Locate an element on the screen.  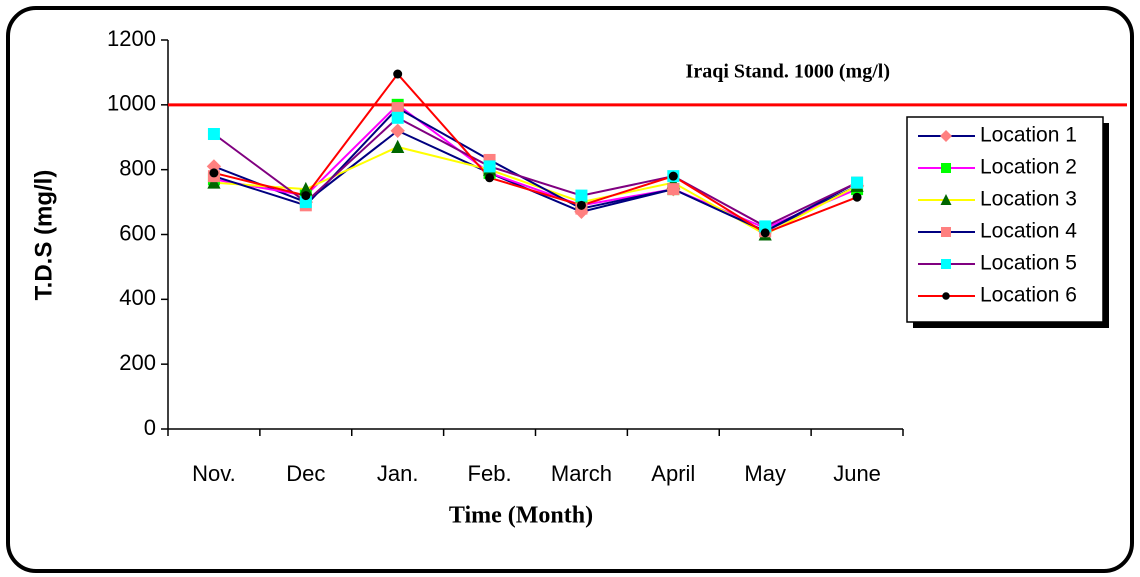
x-tick-label: Jan. is located at coordinates (398, 473).